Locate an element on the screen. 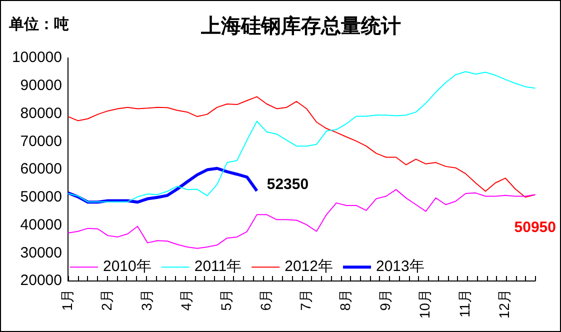 Image resolution: width=561 pixels, height=332 pixels. annotation: 52350 is located at coordinates (287, 184).